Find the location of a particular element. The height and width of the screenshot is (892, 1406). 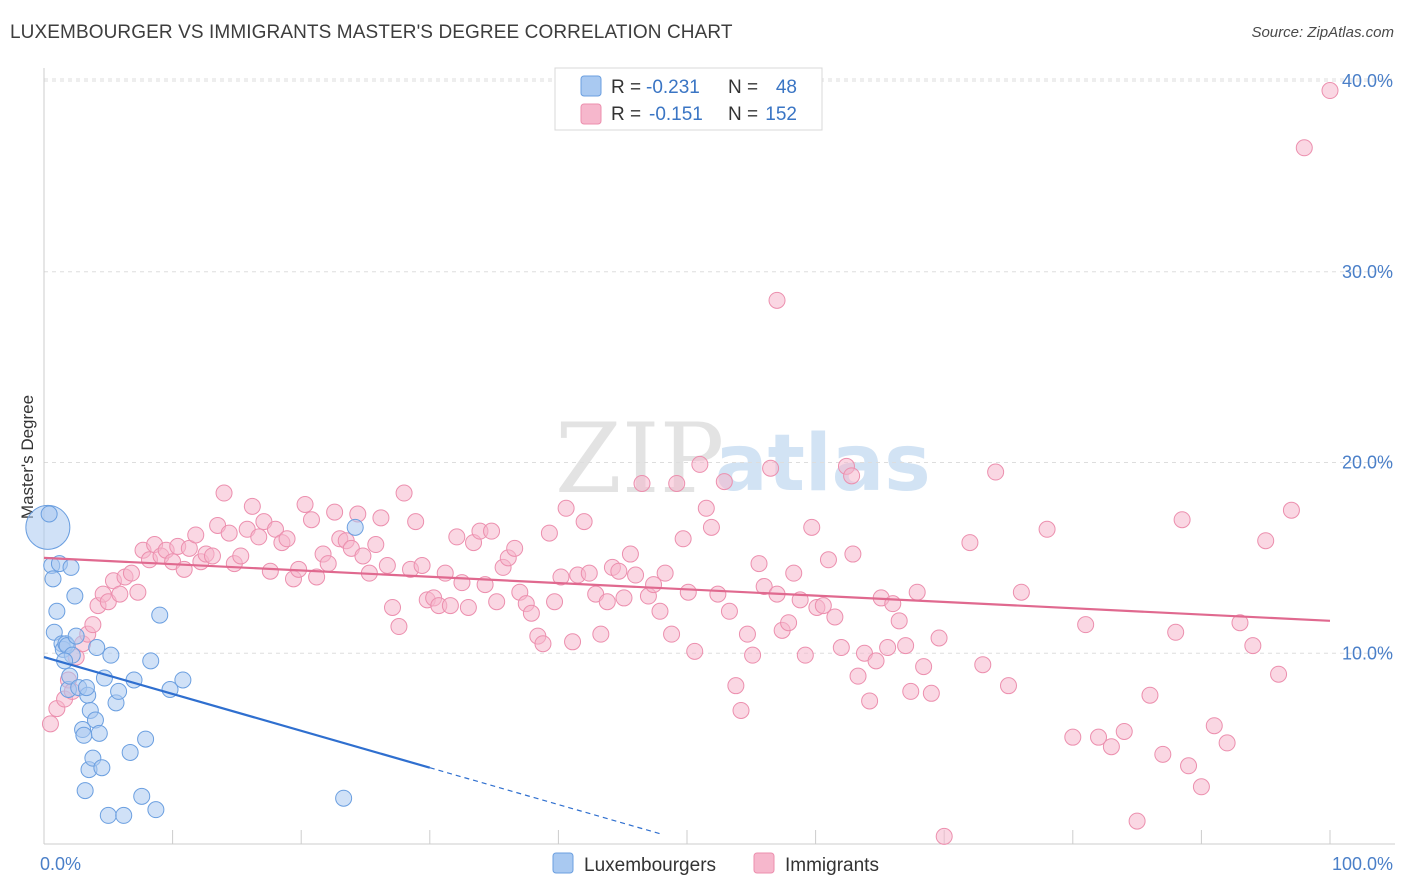

legend-n-label-2: N = is located at coordinates (743, 114).